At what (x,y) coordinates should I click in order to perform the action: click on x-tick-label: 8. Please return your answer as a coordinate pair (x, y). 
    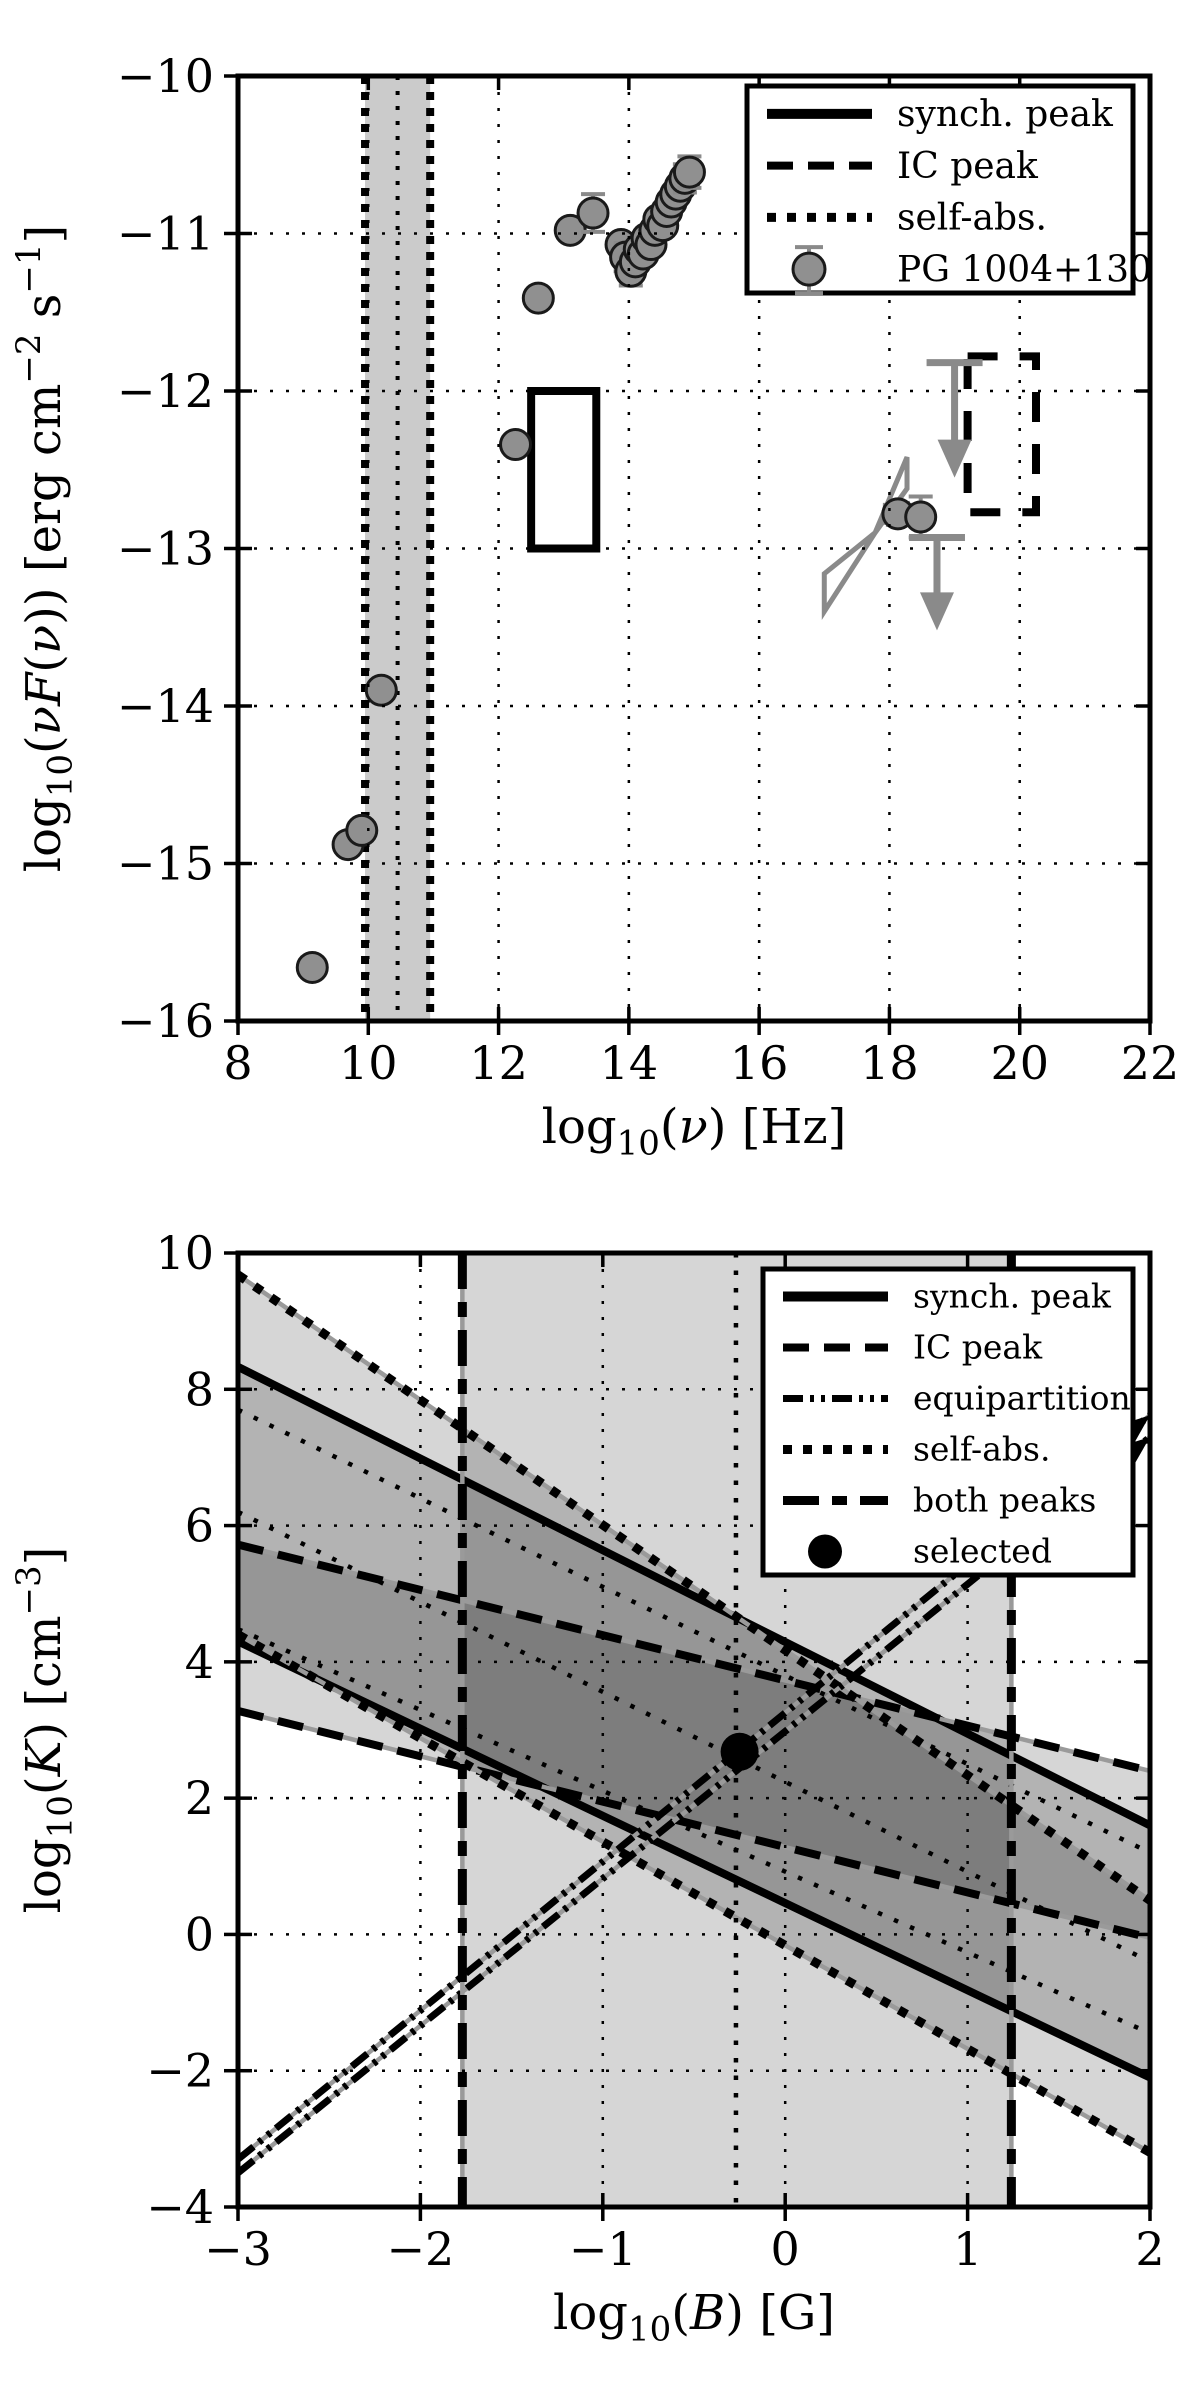
    Looking at the image, I should click on (237, 1063).